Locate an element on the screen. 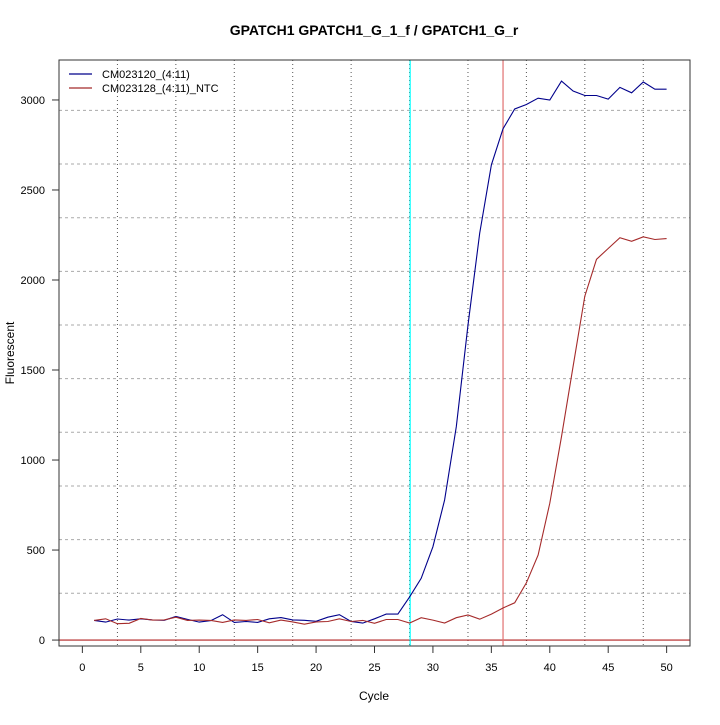  x-tick-label: 40 is located at coordinates (550, 668).